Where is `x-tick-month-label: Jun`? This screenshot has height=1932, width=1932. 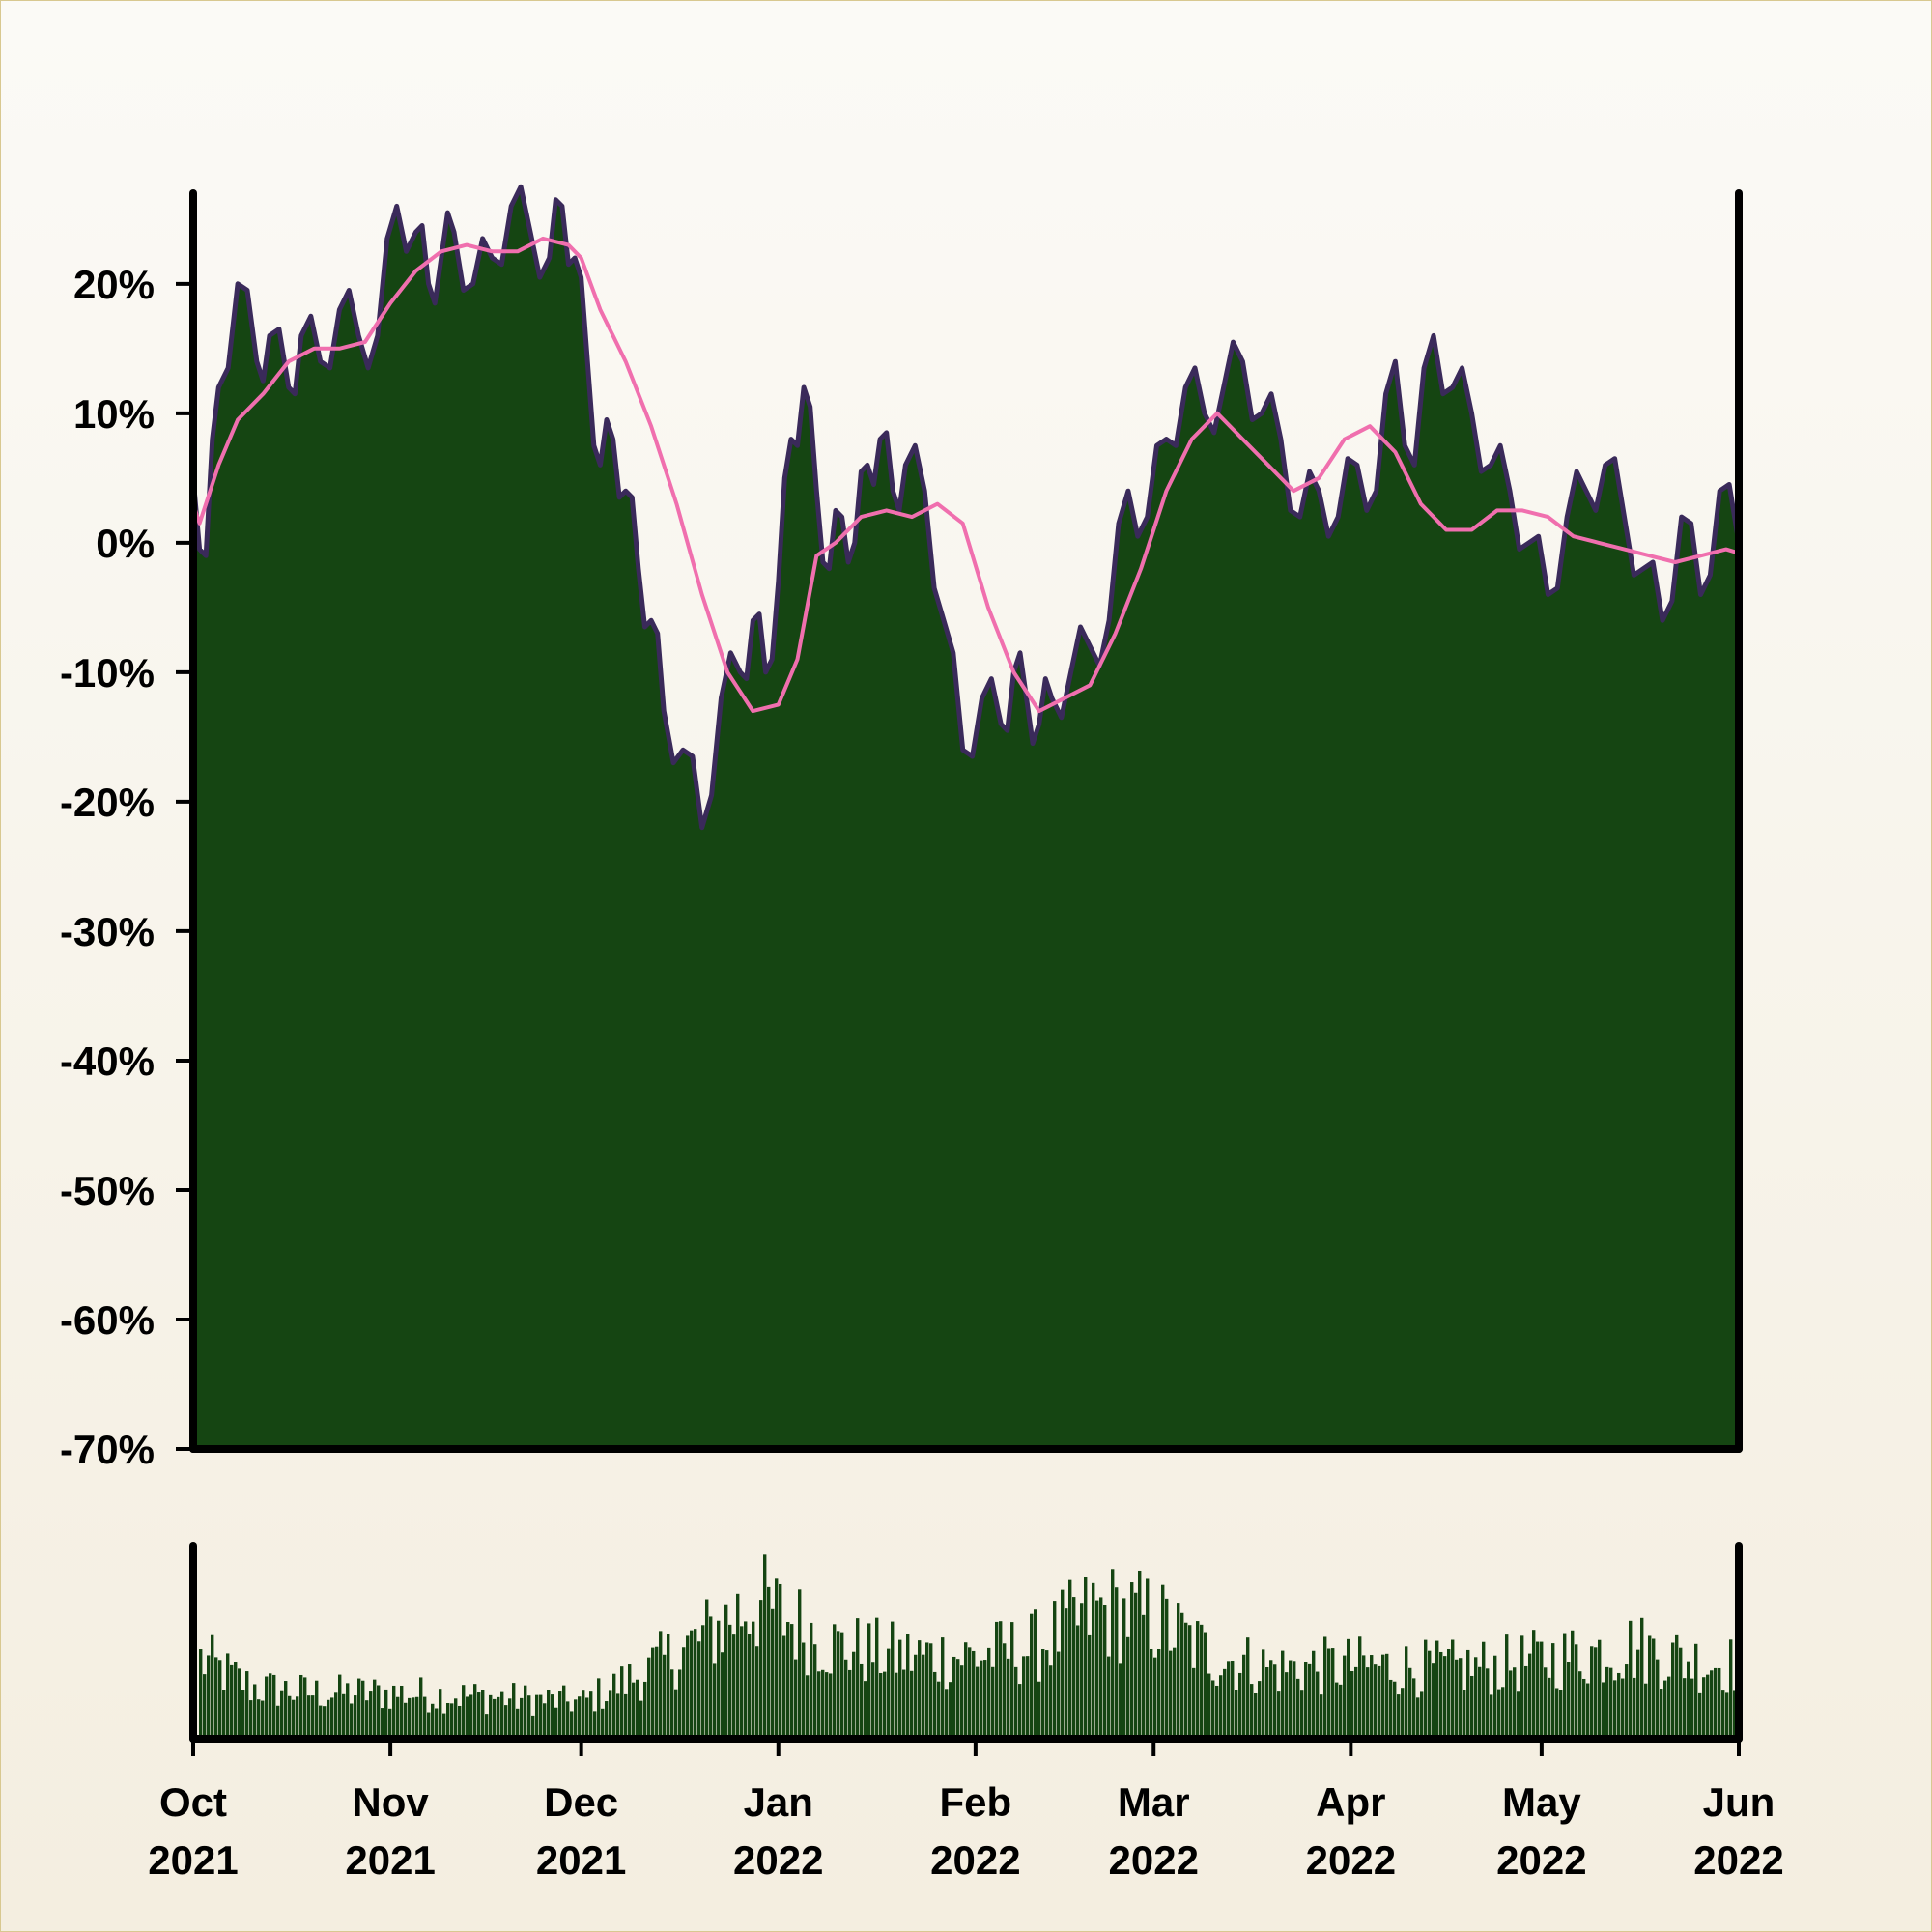
x-tick-month-label: Jun is located at coordinates (1739, 1802).